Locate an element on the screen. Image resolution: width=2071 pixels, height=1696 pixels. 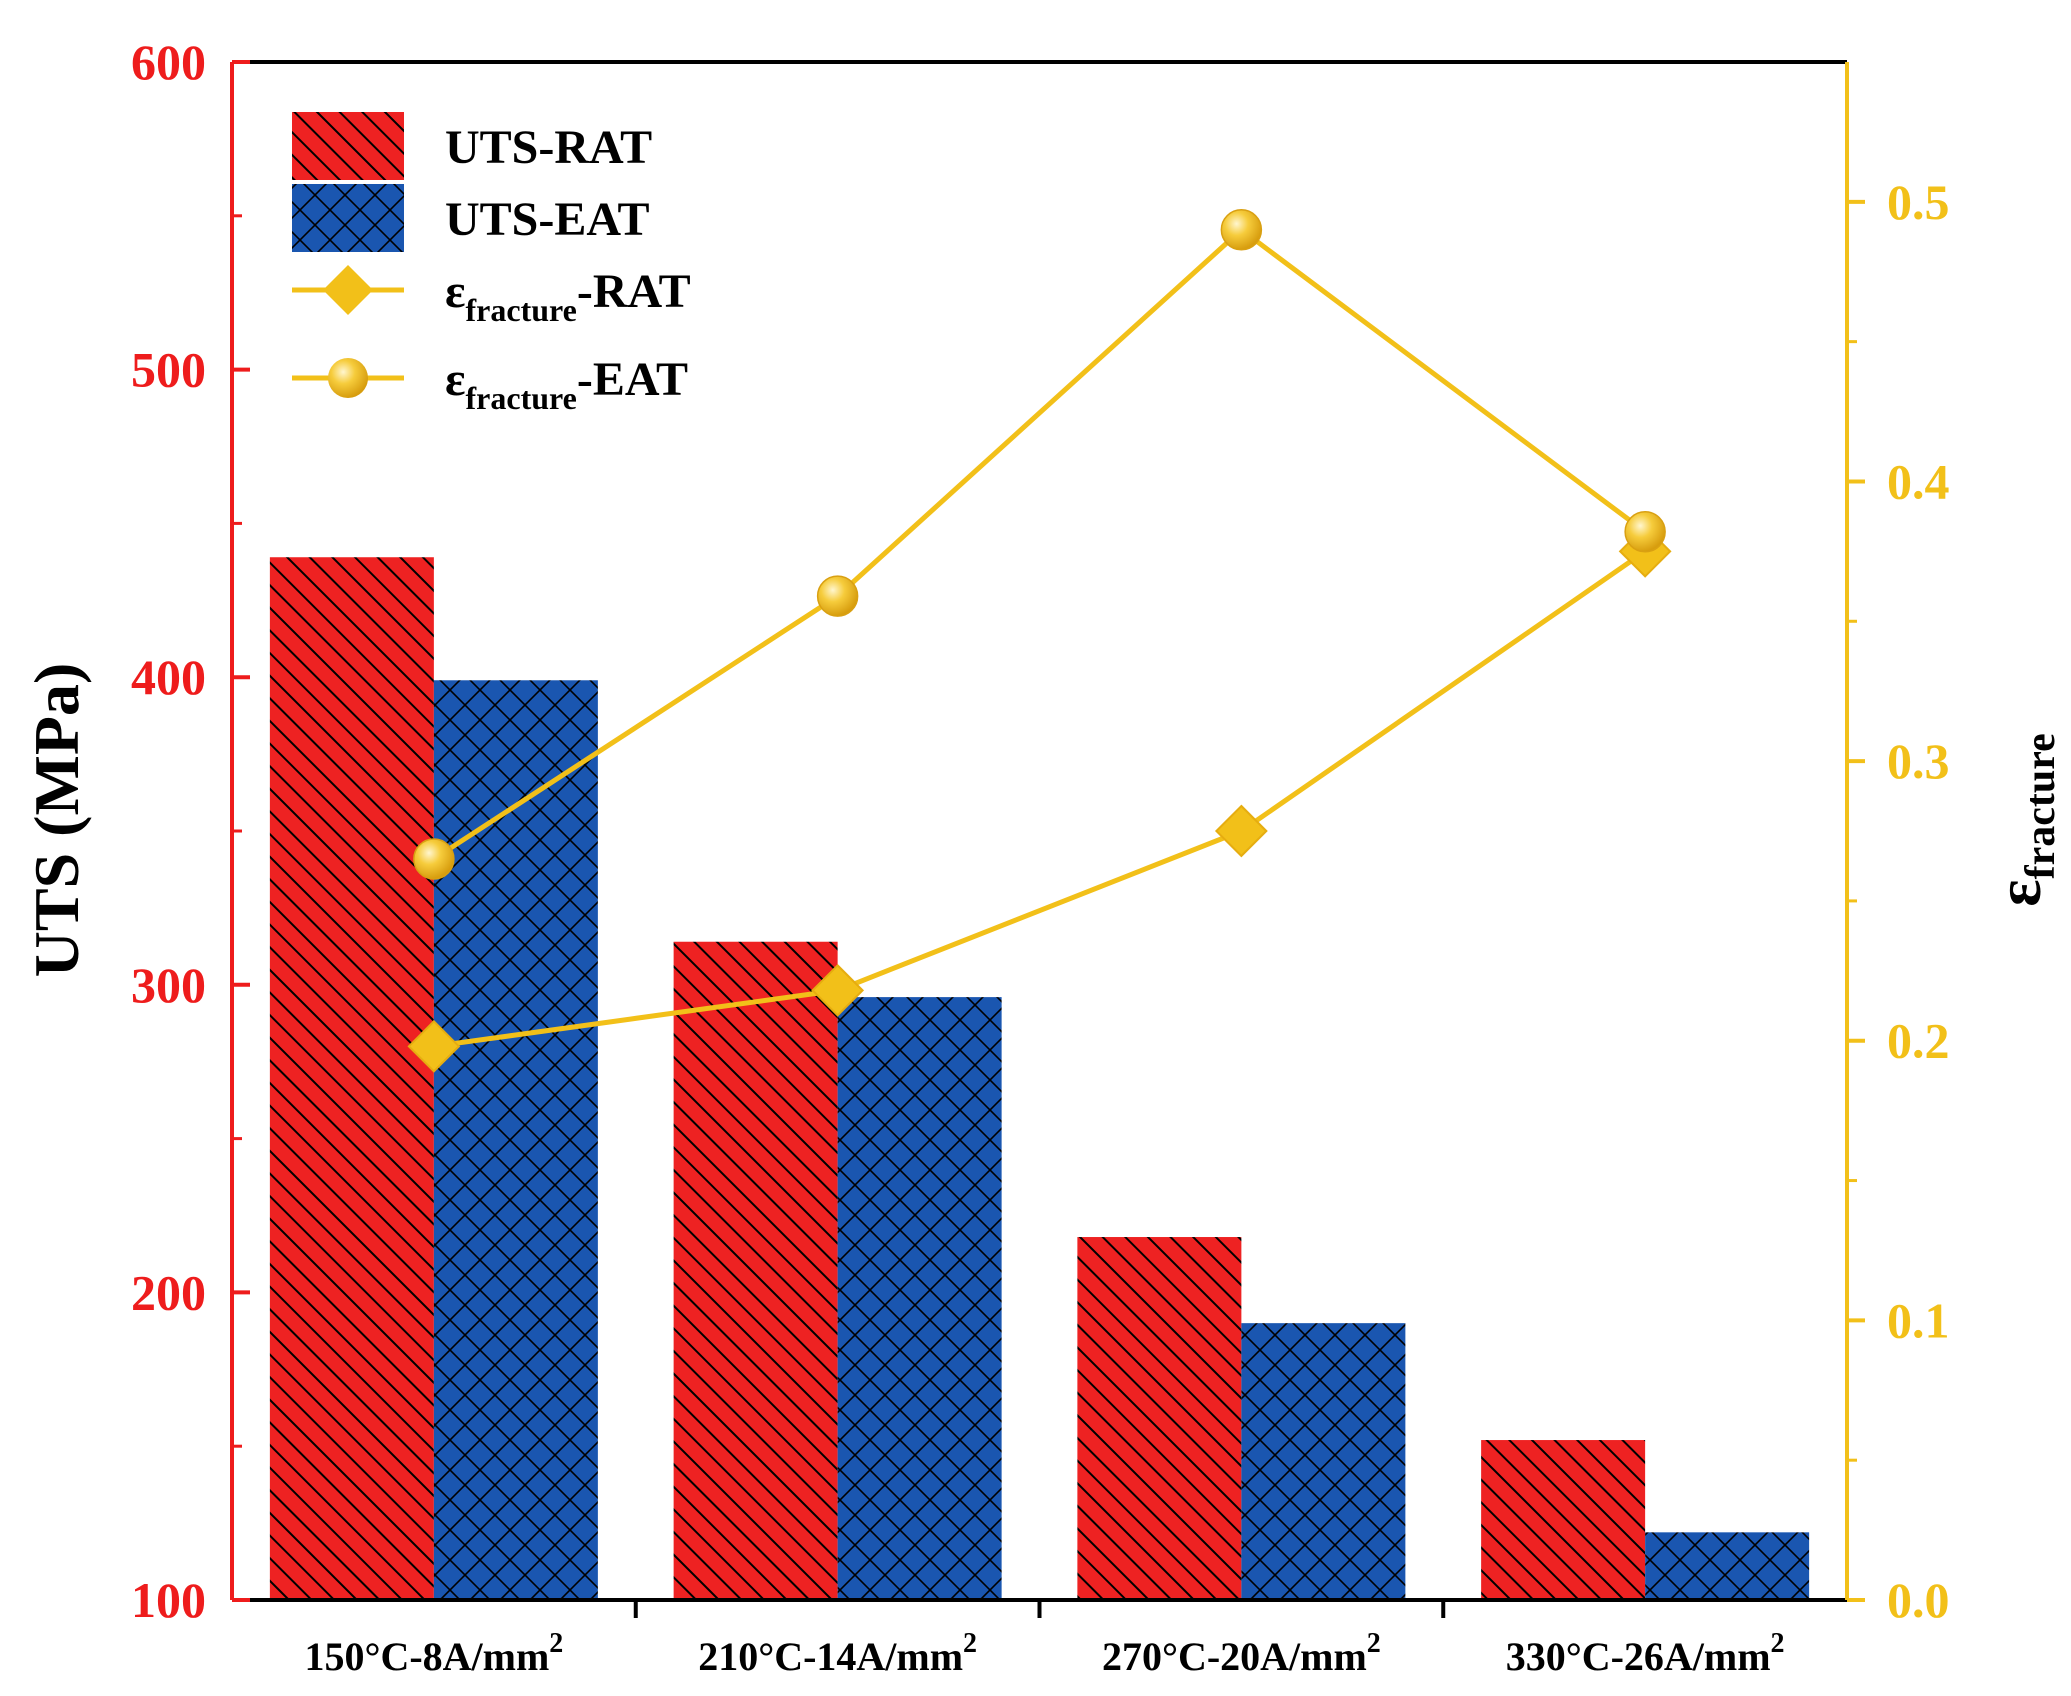
legend-uts-eat-swatch is located at coordinates (348, 218).